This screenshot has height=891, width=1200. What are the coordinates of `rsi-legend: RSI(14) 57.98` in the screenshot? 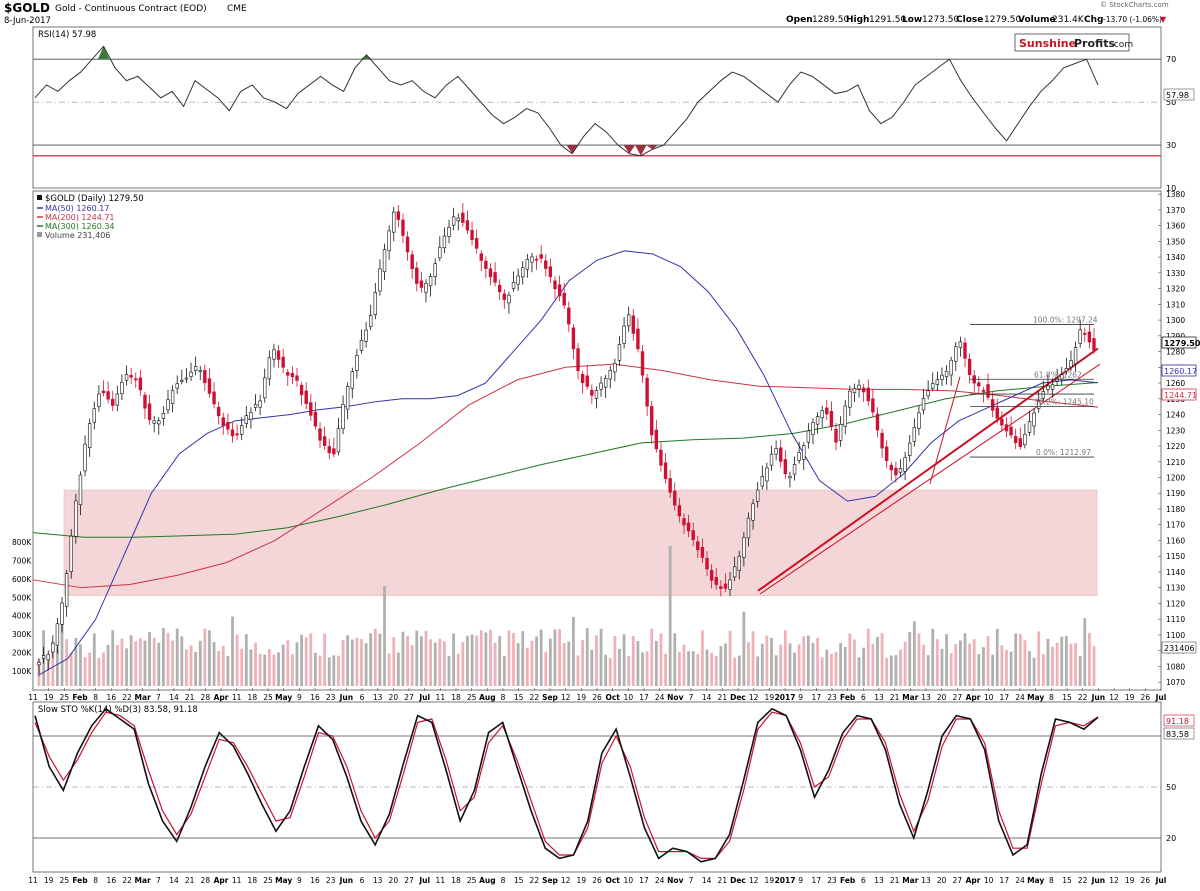 It's located at (67, 35).